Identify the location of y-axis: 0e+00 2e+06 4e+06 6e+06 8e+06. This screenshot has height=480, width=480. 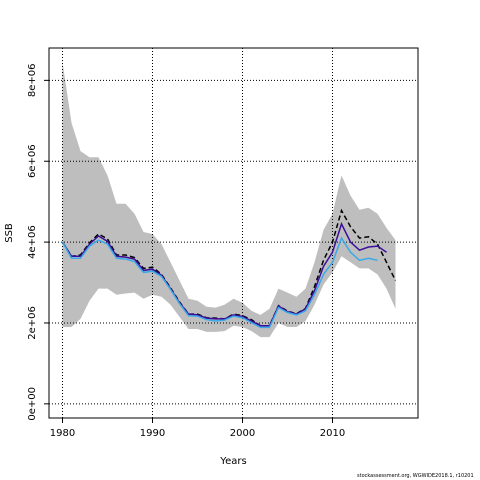
(38, 242).